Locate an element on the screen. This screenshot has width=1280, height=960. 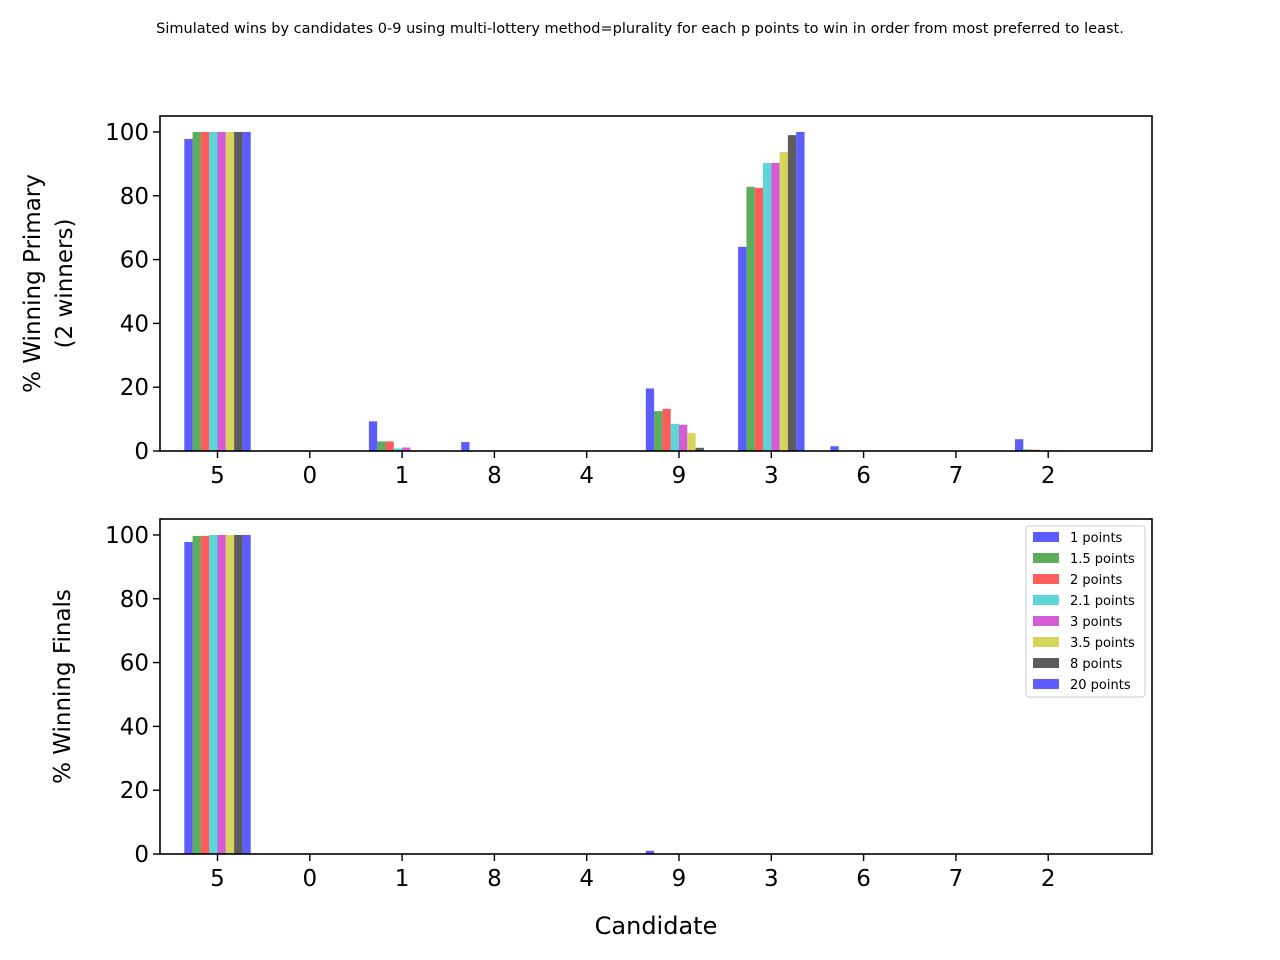
series-1-5-points is located at coordinates (196, 694).